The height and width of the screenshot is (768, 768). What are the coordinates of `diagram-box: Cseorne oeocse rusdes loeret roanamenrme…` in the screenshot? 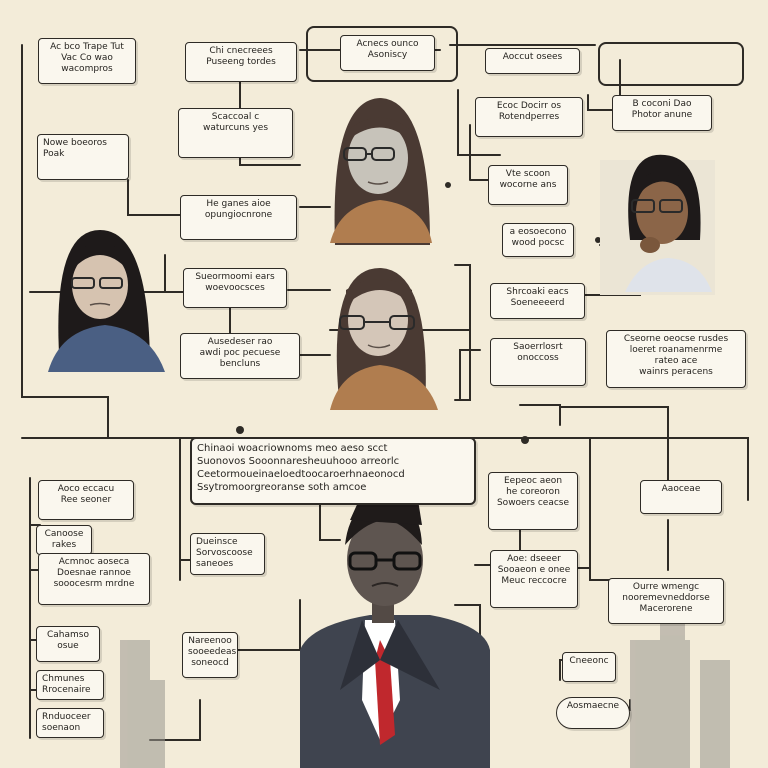 It's located at (676, 359).